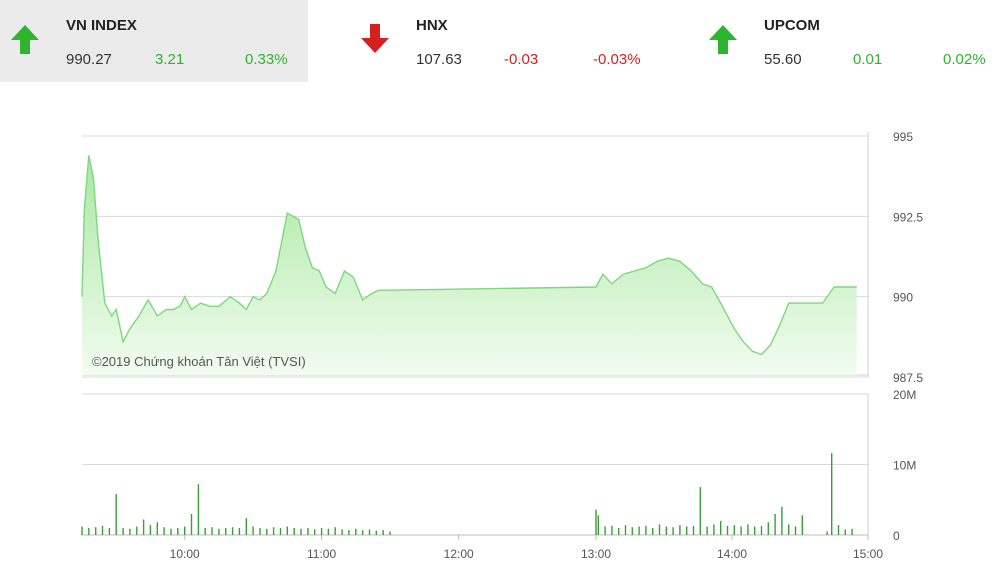 The image size is (1004, 565). Describe the element at coordinates (526, 548) in the screenshot. I see `time-axis: 10:00 11:00 12:00 13:00 14:00 15:00` at that location.